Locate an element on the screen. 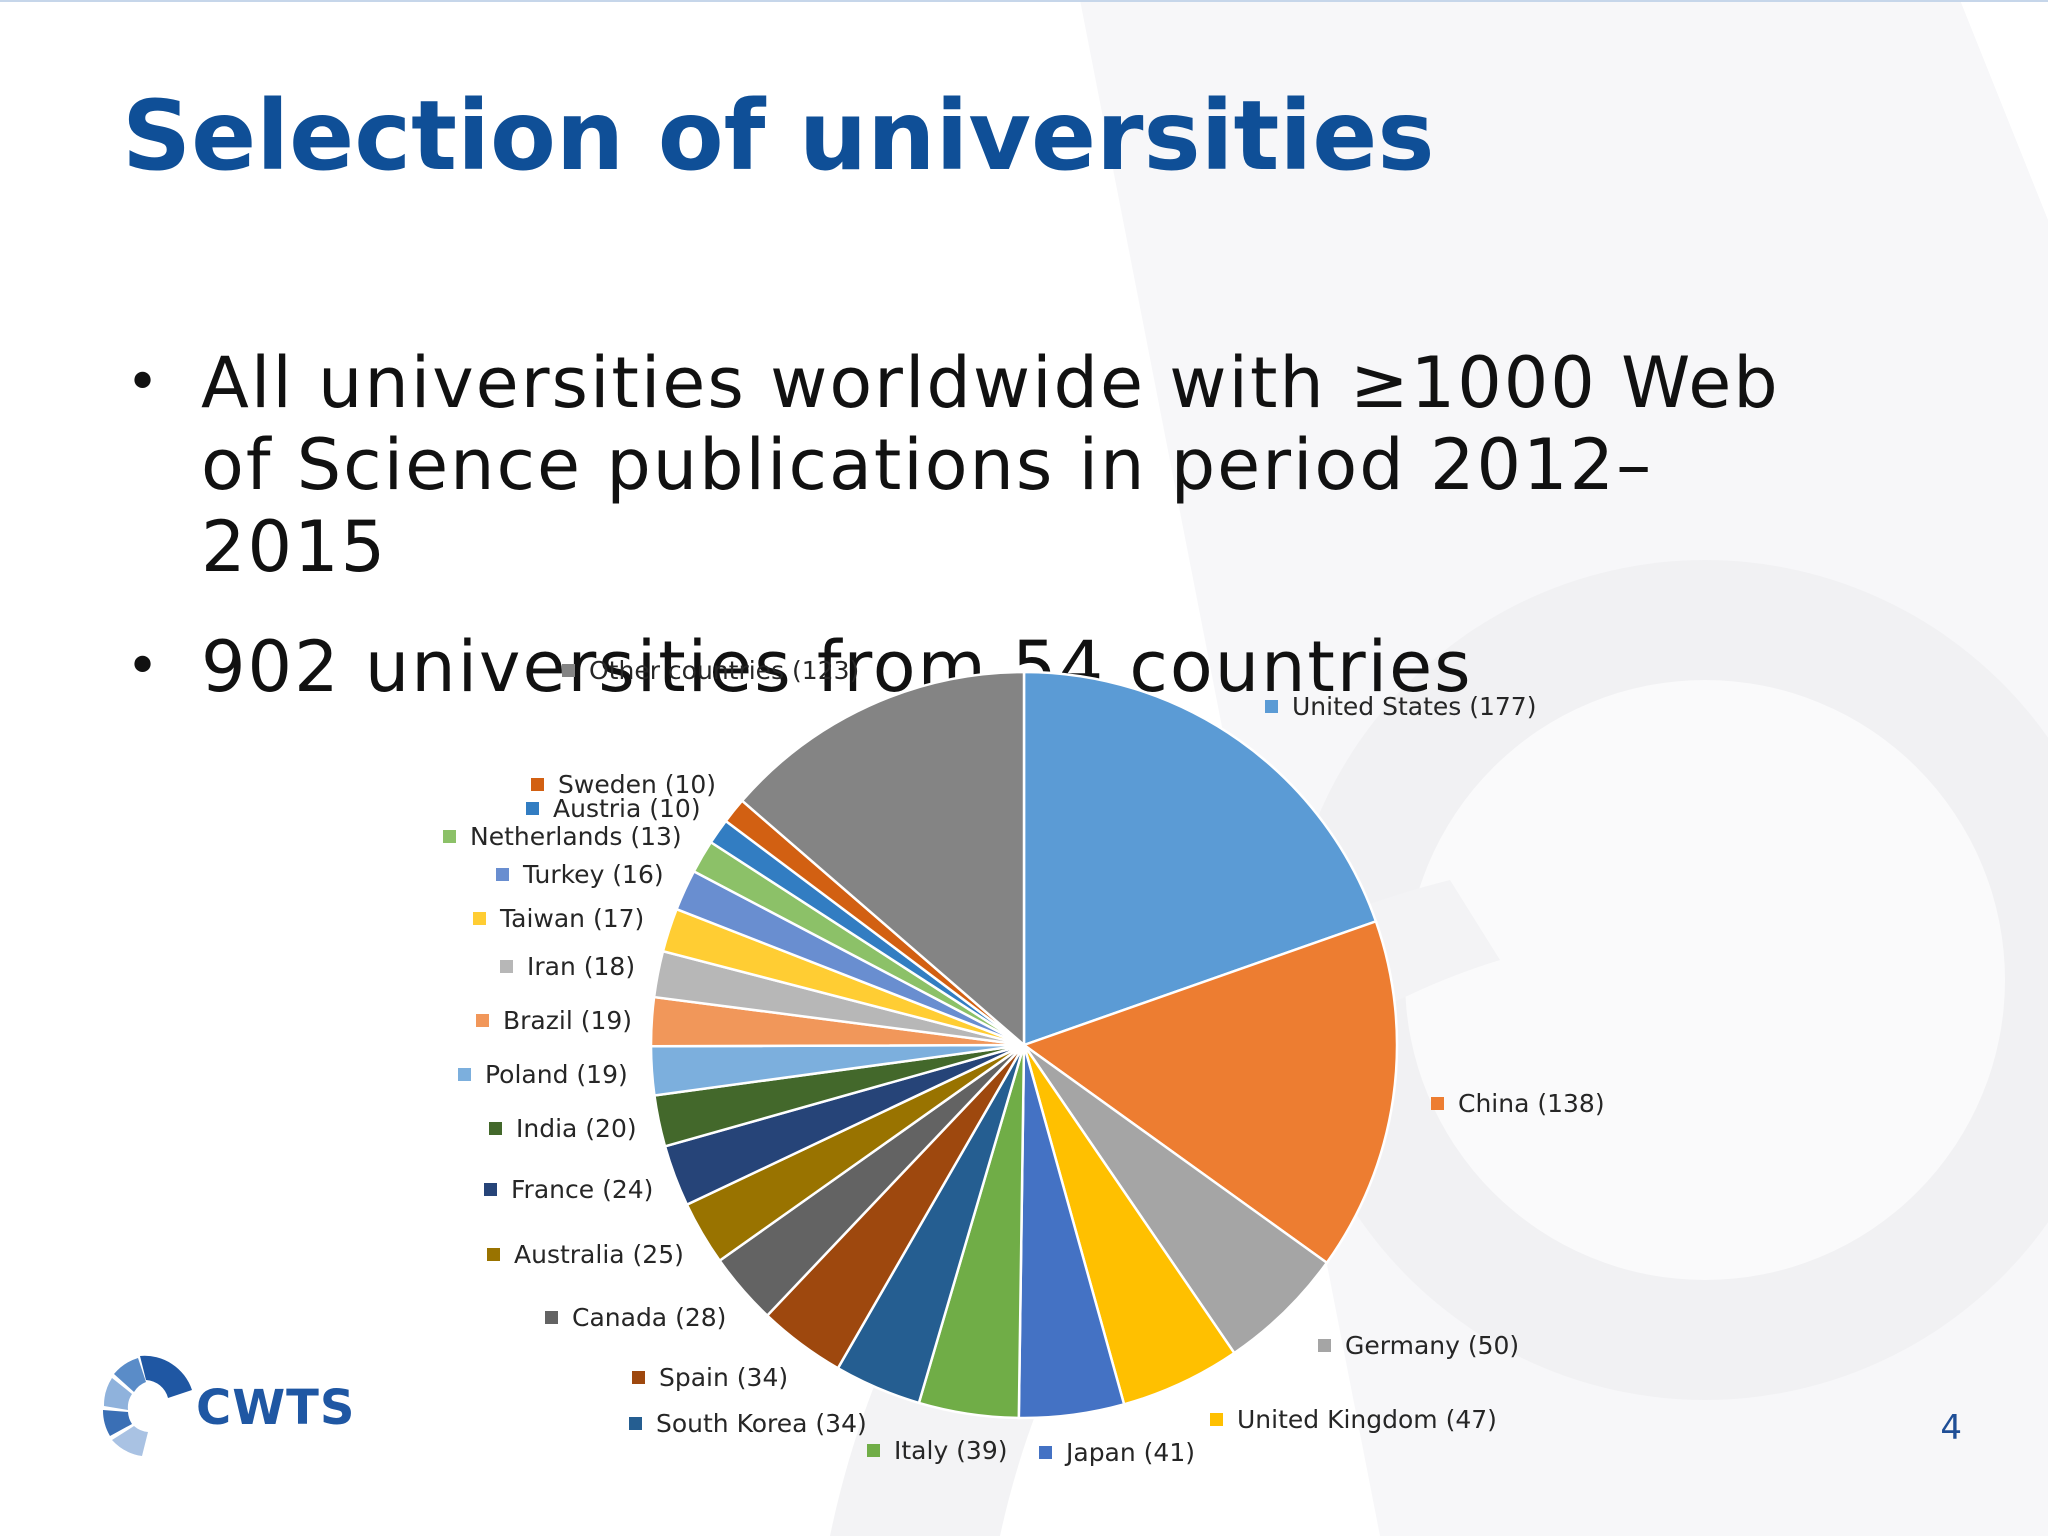 The image size is (2048, 1536). legend-label-canada: Canada (28) is located at coordinates (649, 1317).